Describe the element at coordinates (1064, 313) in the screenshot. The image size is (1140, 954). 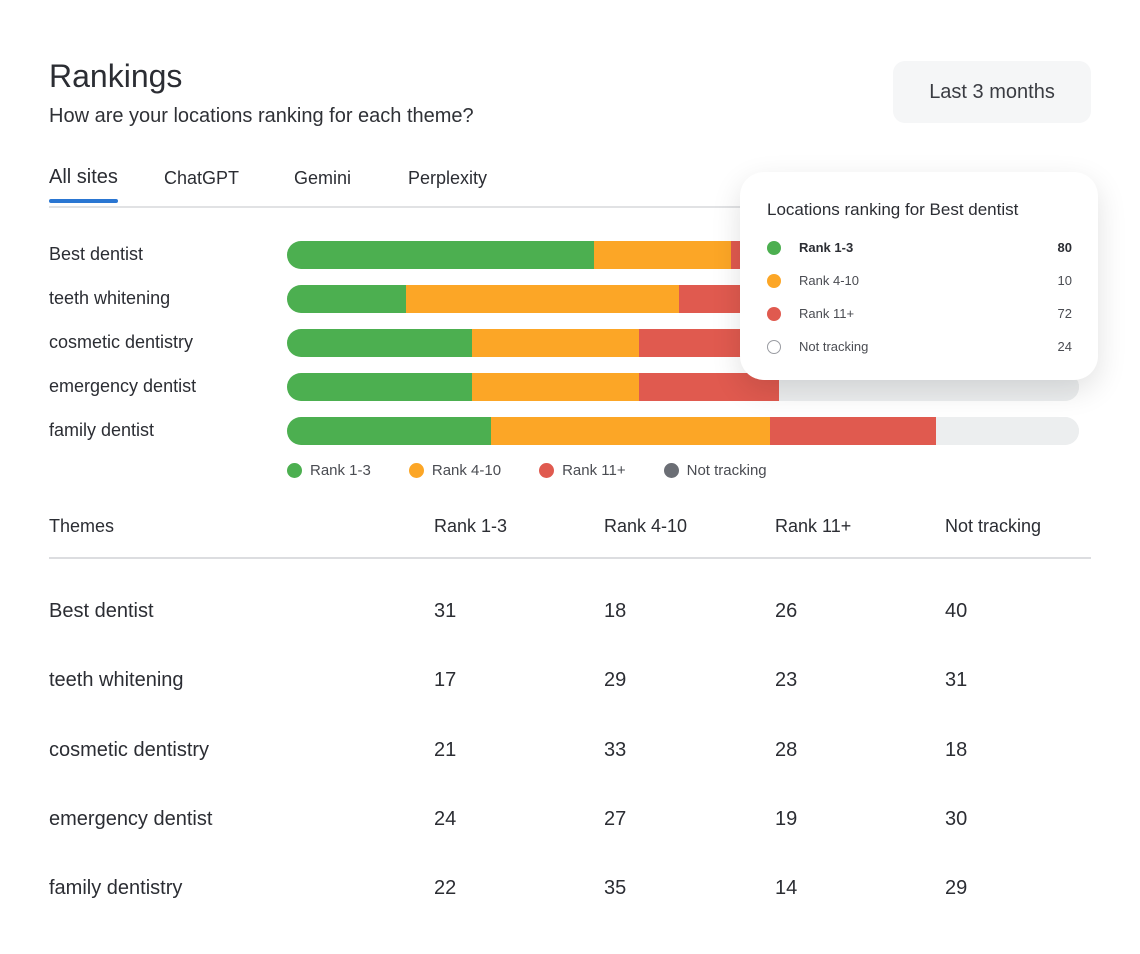
I see `tooltip-value: 72` at that location.